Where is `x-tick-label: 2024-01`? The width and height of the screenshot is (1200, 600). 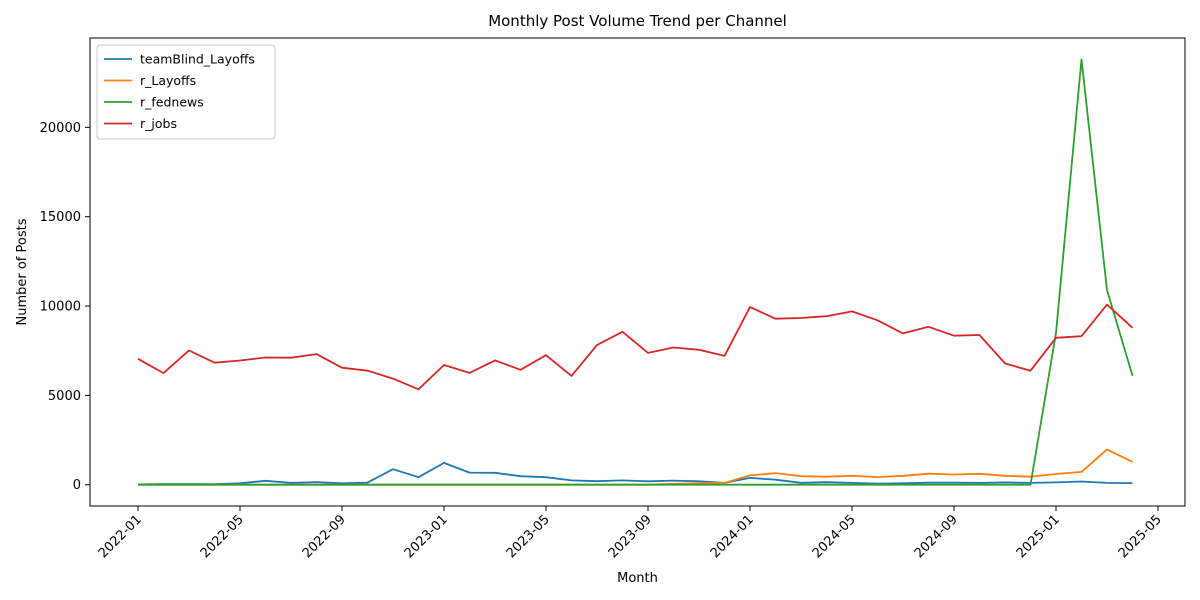
x-tick-label: 2024-01 is located at coordinates (732, 536).